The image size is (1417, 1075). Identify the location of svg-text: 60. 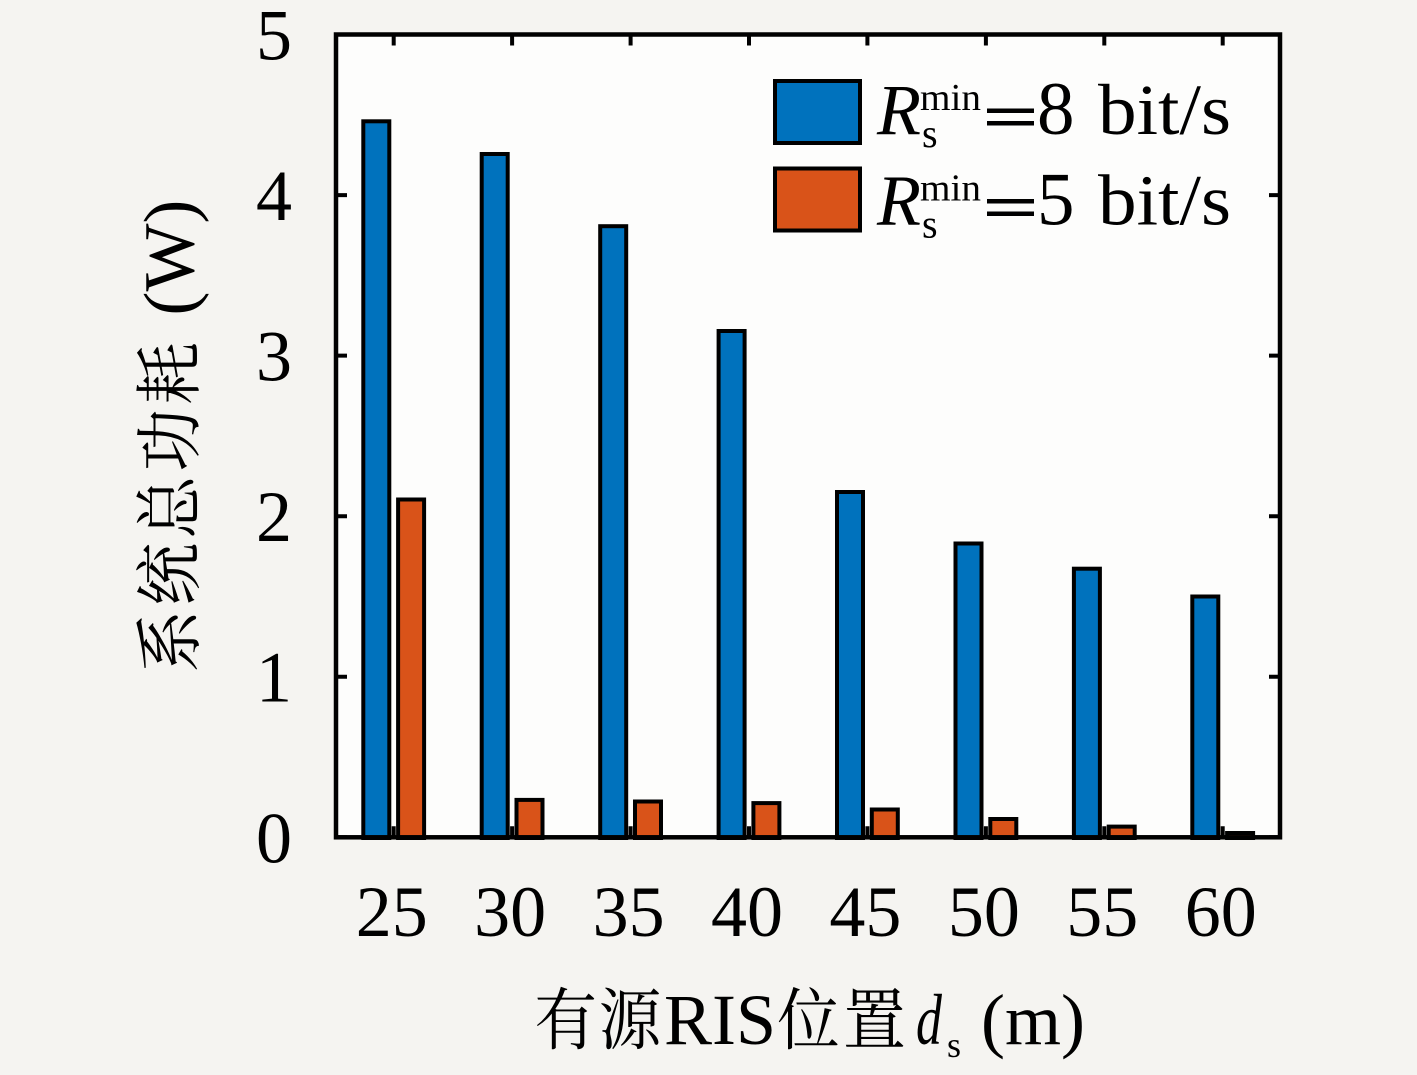
(1221, 912).